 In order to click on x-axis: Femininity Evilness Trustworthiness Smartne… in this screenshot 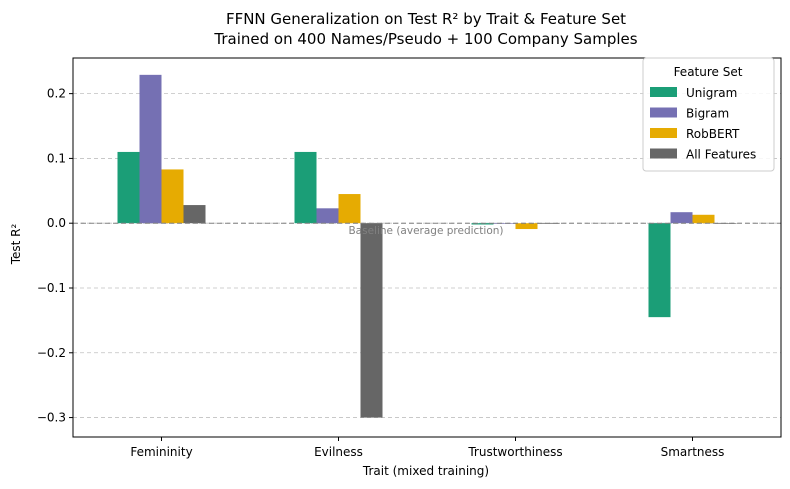, I will do `click(427, 448)`.